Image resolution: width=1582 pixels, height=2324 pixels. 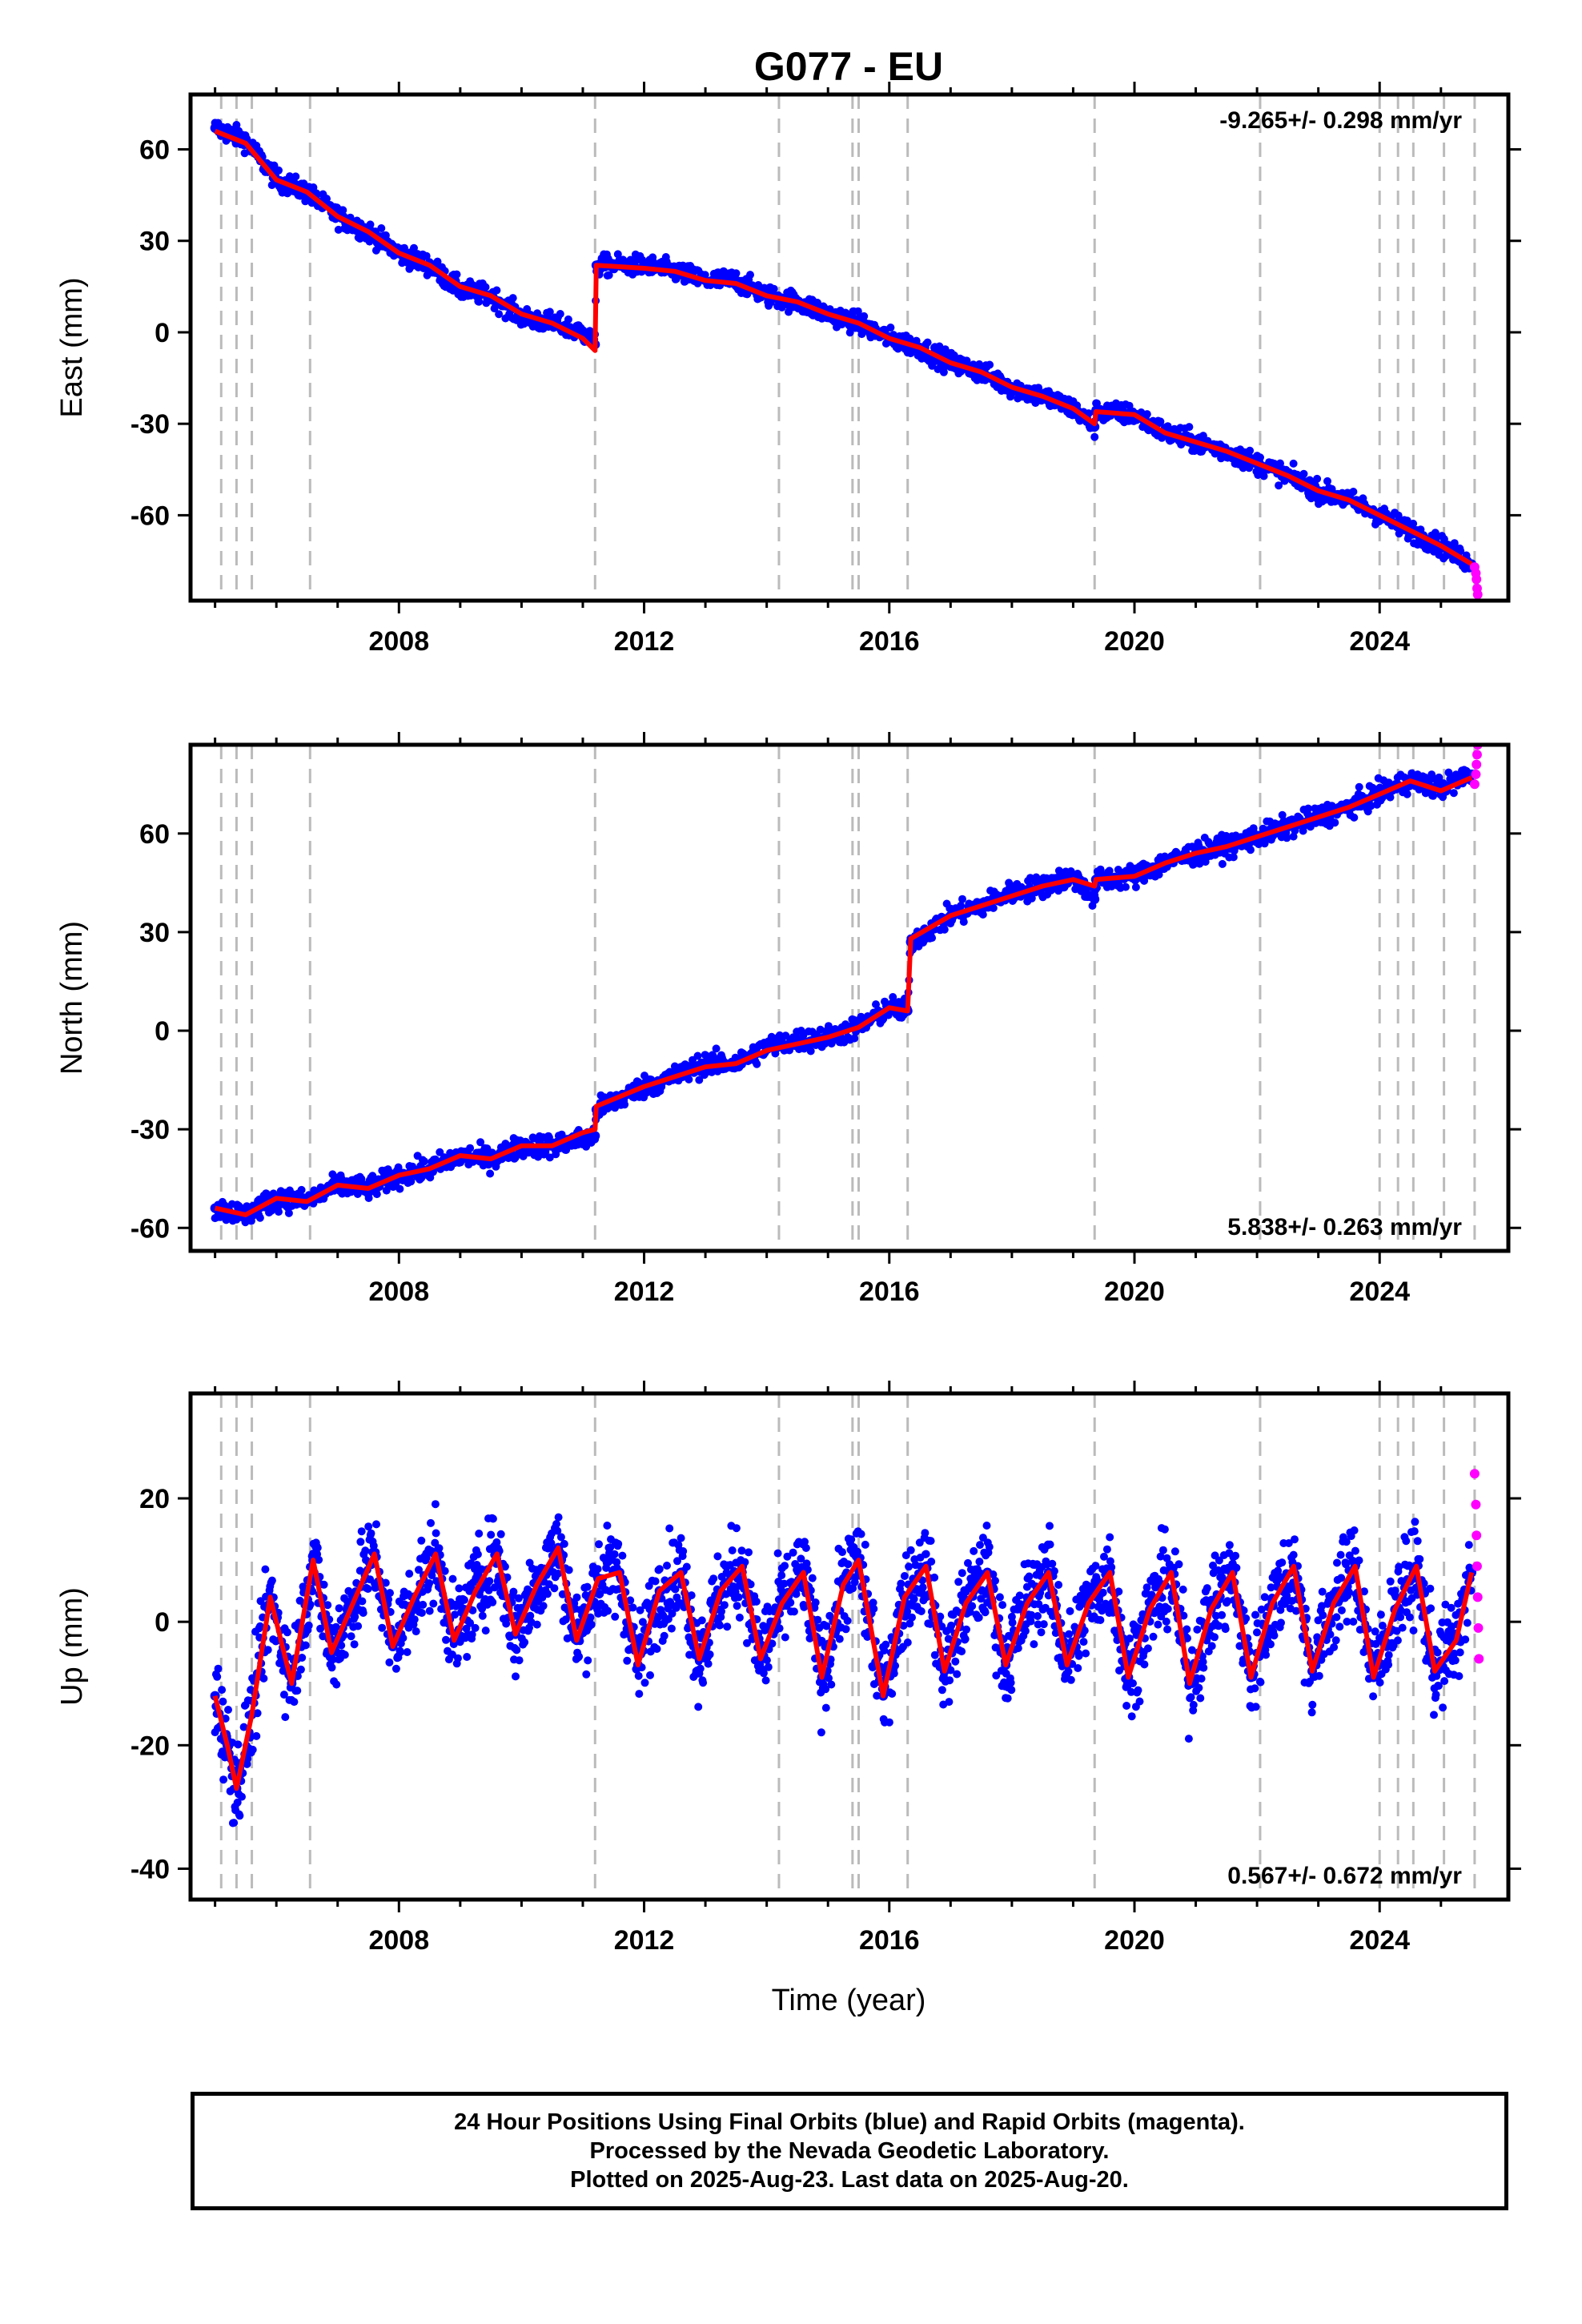 What do you see at coordinates (844, 1663) in the screenshot?
I see `final-orbit-points` at bounding box center [844, 1663].